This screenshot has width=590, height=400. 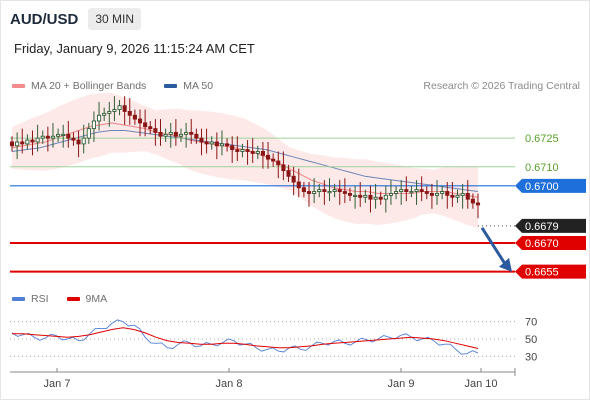 What do you see at coordinates (229, 384) in the screenshot?
I see `x-tick-label-1: Jan 8` at bounding box center [229, 384].